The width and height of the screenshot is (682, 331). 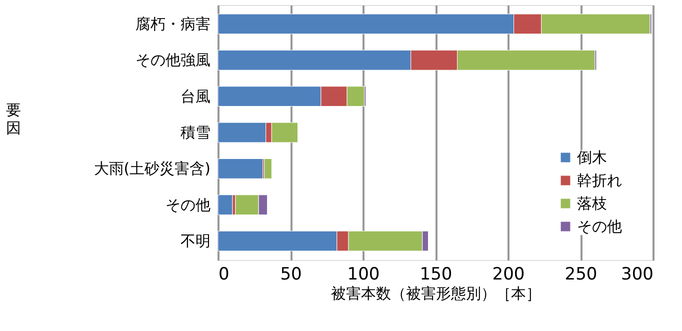 What do you see at coordinates (436, 293) in the screenshot?
I see `x-axis-title: 被害本数（被害形態別）［本］` at bounding box center [436, 293].